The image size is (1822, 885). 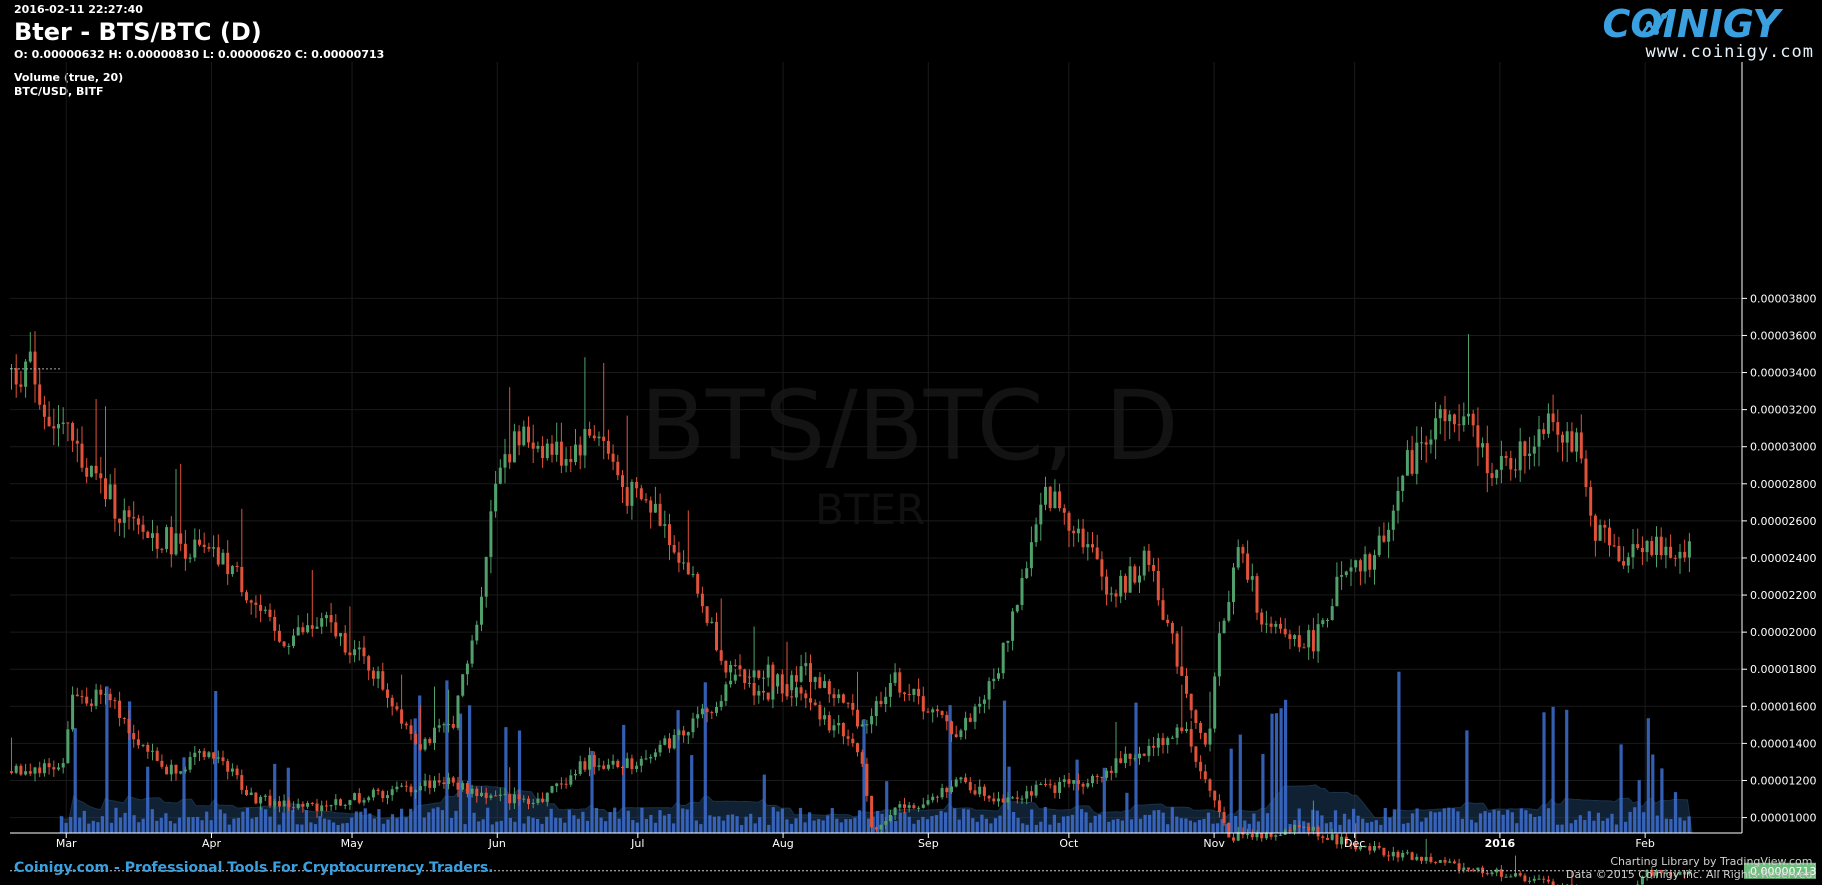 I want to click on coinigy-logo: COINIGY www.coinigy.com, so click(x=1708, y=32).